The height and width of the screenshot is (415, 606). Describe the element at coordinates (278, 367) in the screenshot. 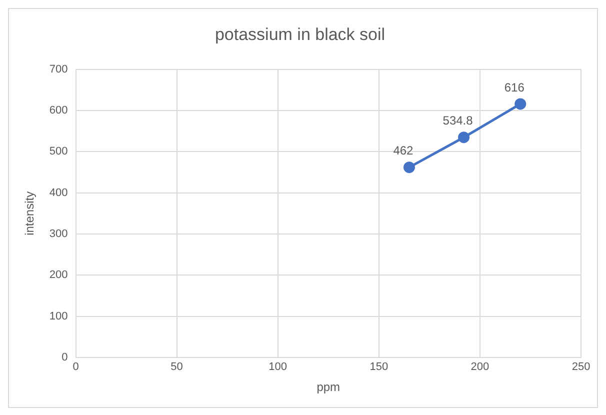

I see `x-tick-label: 100` at that location.